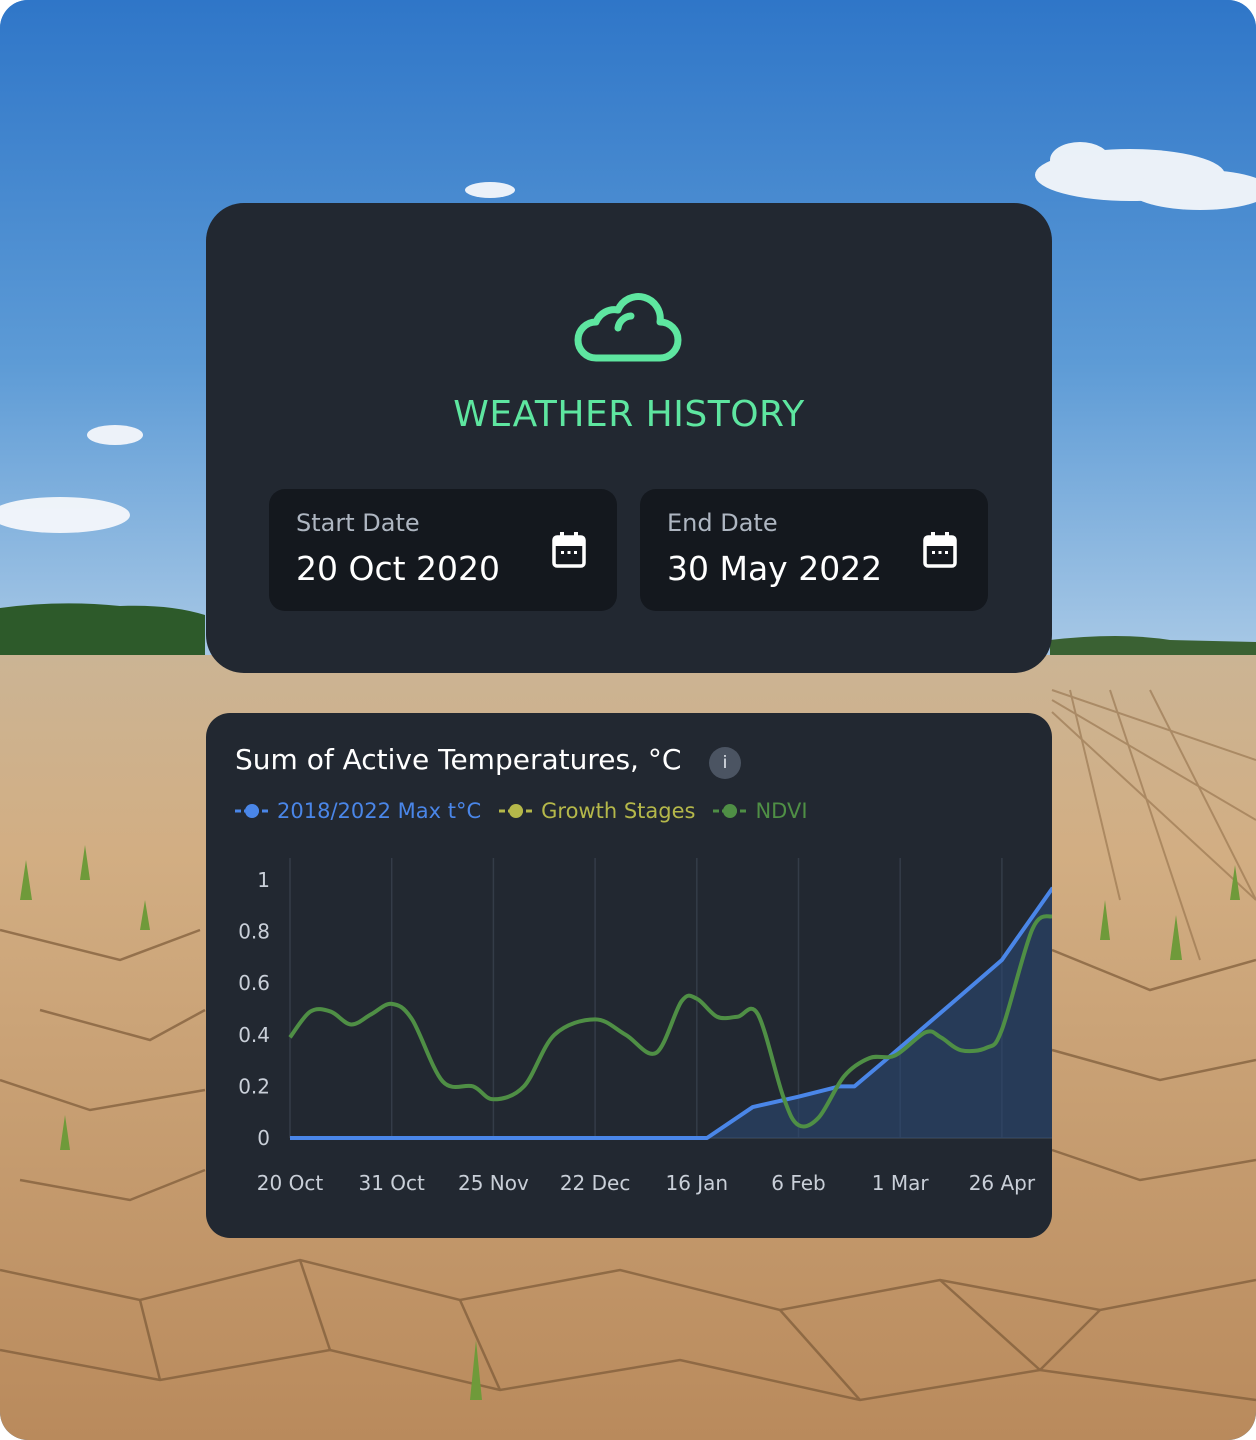  Describe the element at coordinates (252, 811) in the screenshot. I see `legend-marker-max-temp` at that location.